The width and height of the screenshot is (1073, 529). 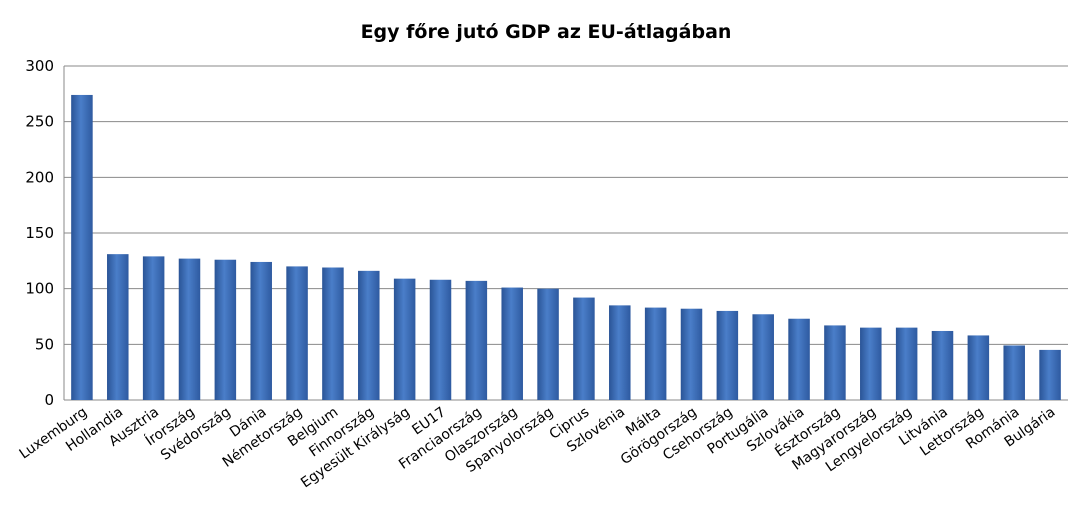 I want to click on bar-németország, so click(x=297, y=333).